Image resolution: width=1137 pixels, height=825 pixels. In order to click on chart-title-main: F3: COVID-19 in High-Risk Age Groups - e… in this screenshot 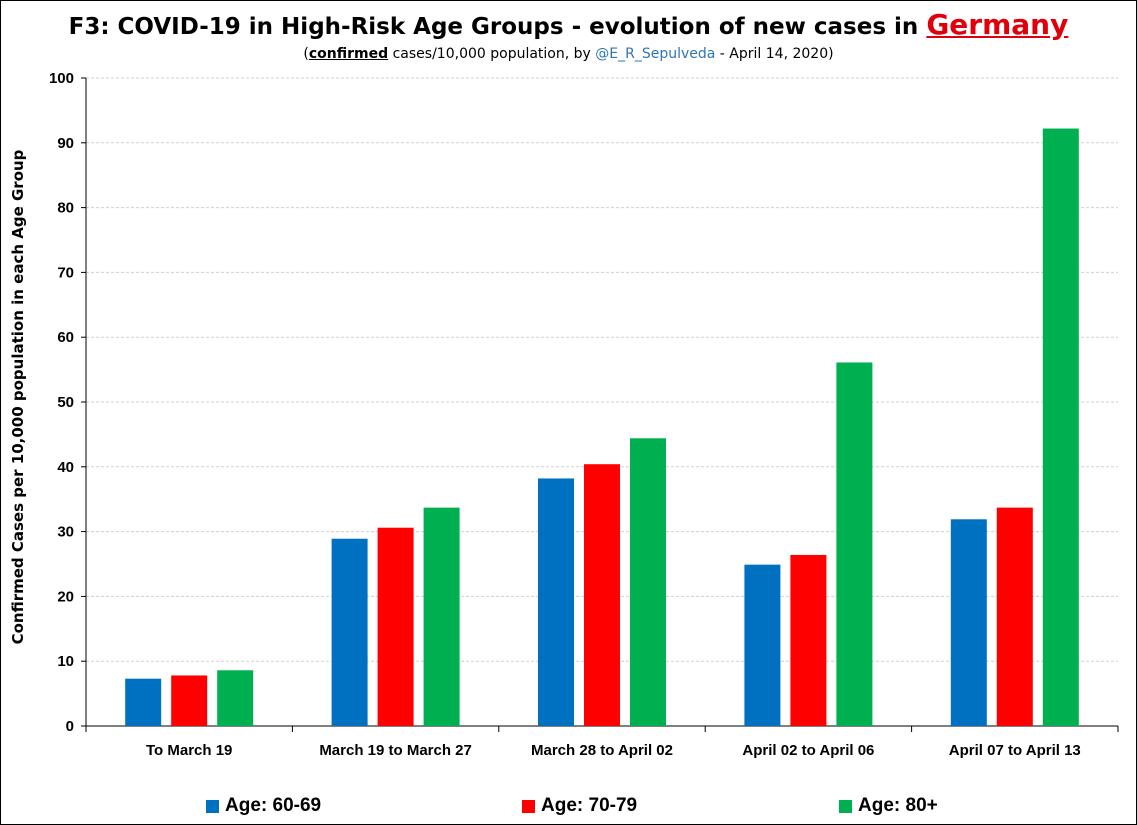, I will do `click(493, 27)`.